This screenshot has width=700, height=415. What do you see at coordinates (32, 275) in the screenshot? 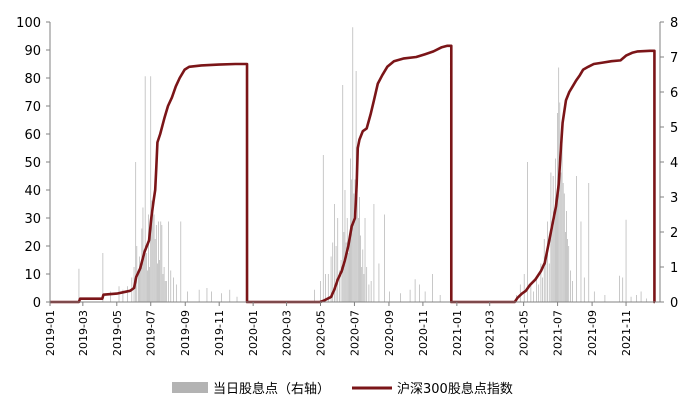
I see `y-left-tick-label: 10` at bounding box center [32, 275].